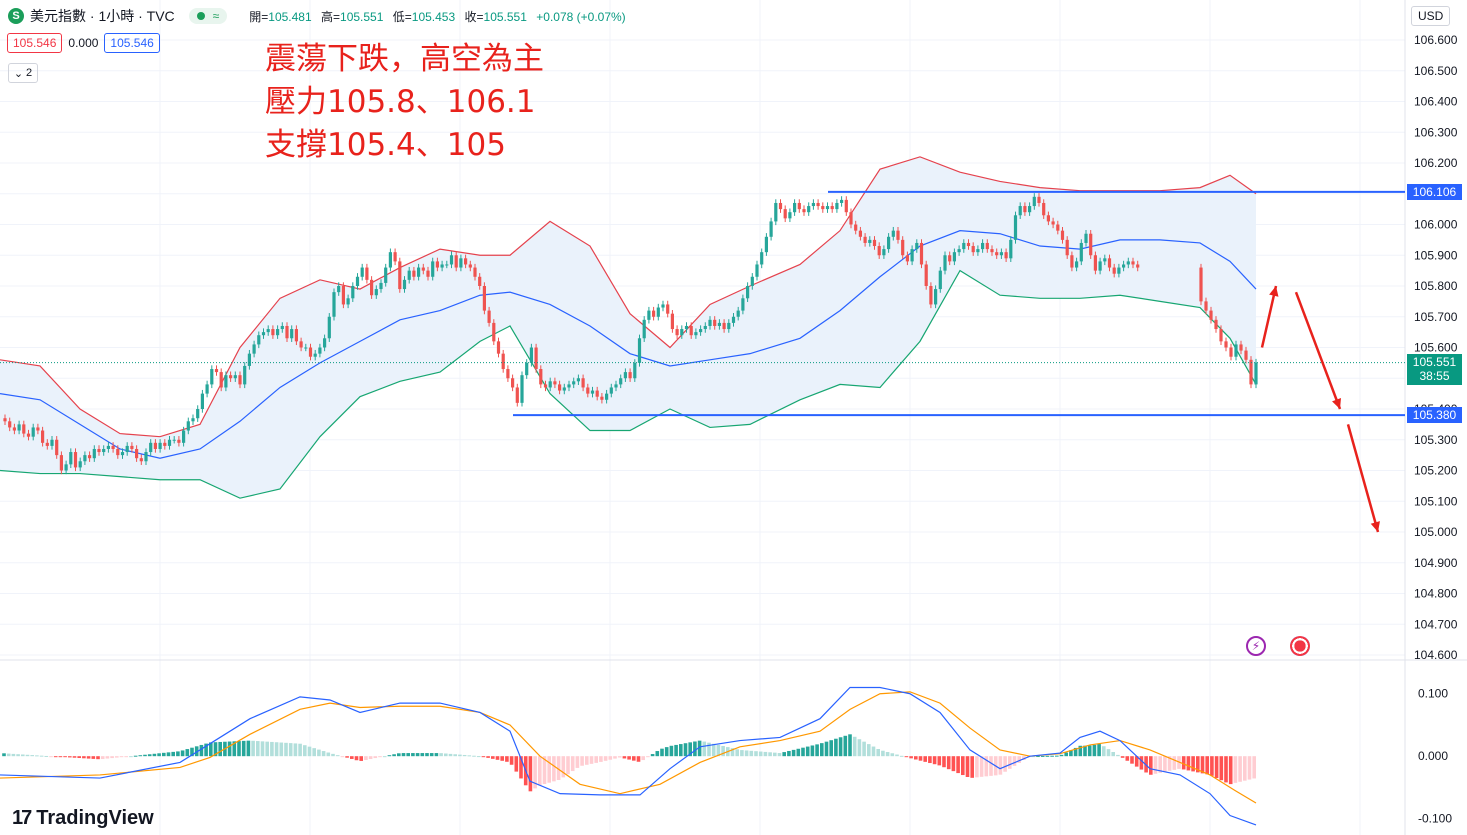 Image resolution: width=1467 pixels, height=835 pixels. I want to click on buy-button: 105.546, so click(132, 43).